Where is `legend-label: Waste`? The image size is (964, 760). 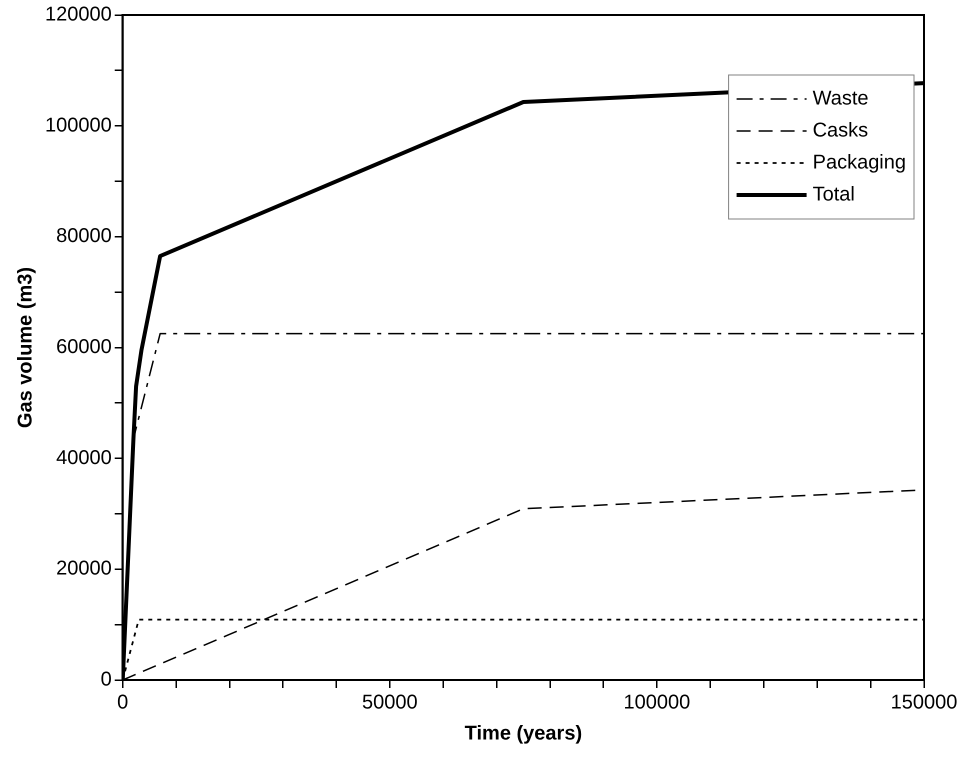
legend-label: Waste is located at coordinates (840, 99).